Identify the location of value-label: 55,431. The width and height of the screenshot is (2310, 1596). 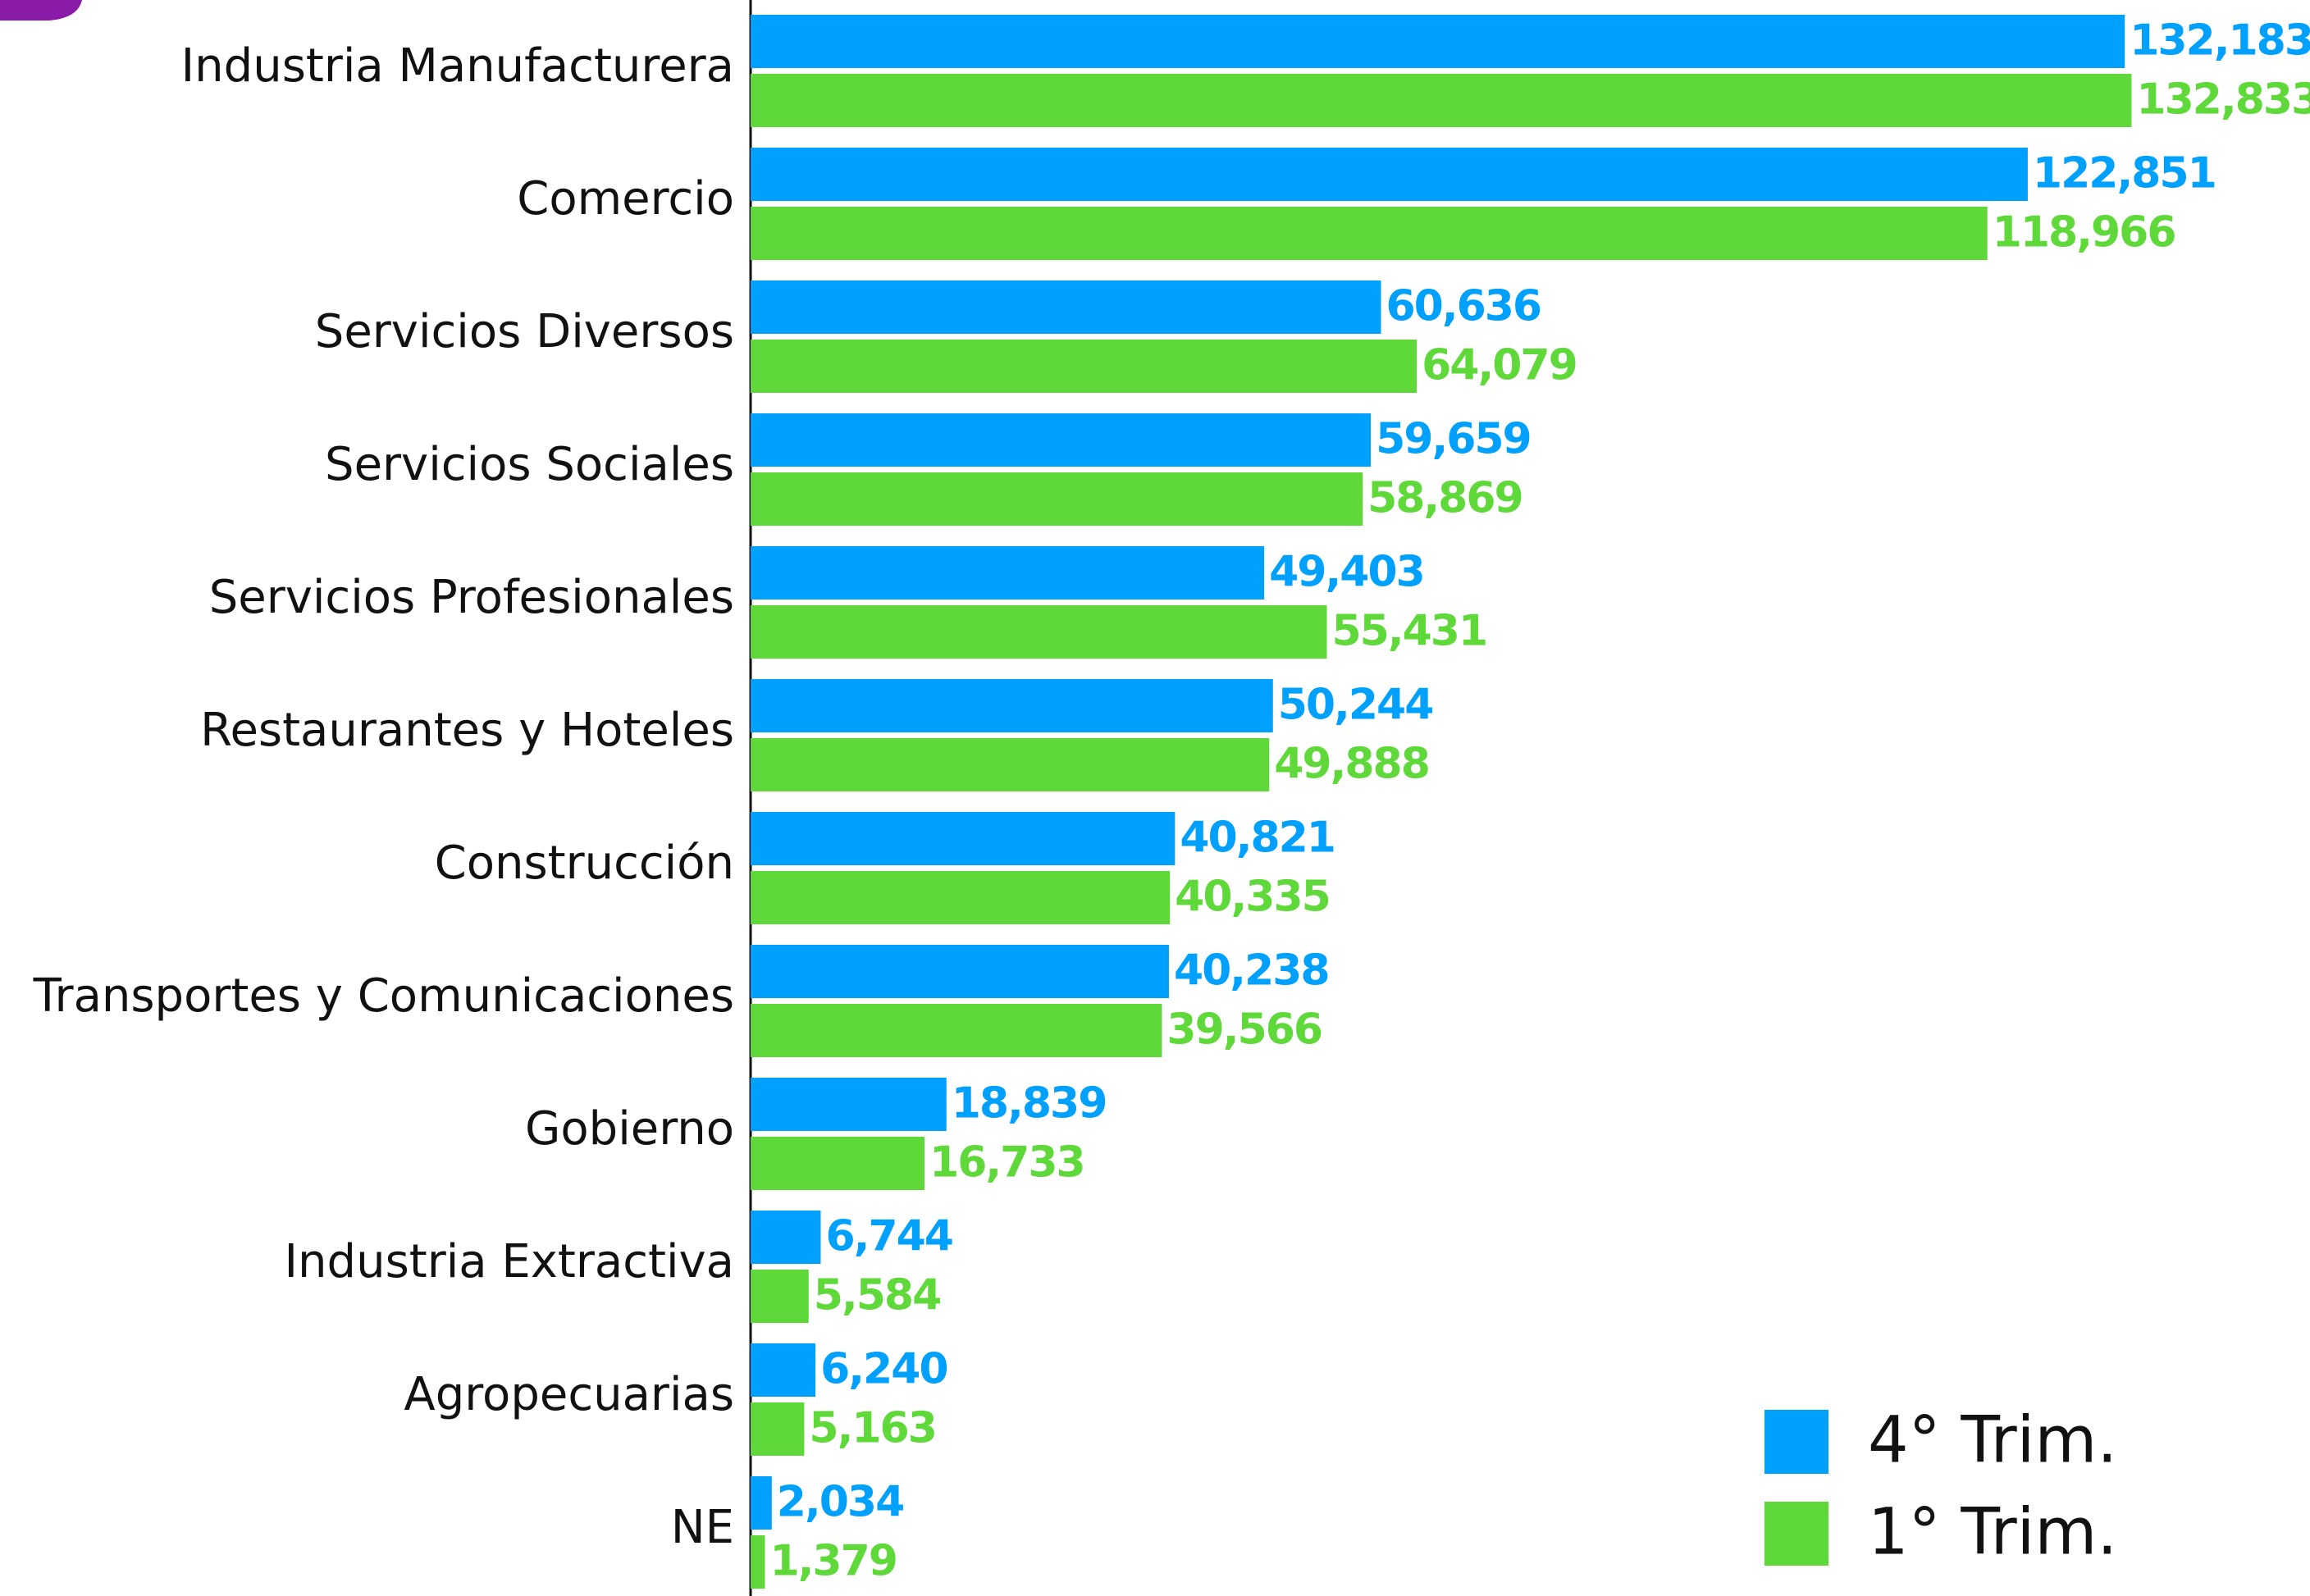
(1409, 631).